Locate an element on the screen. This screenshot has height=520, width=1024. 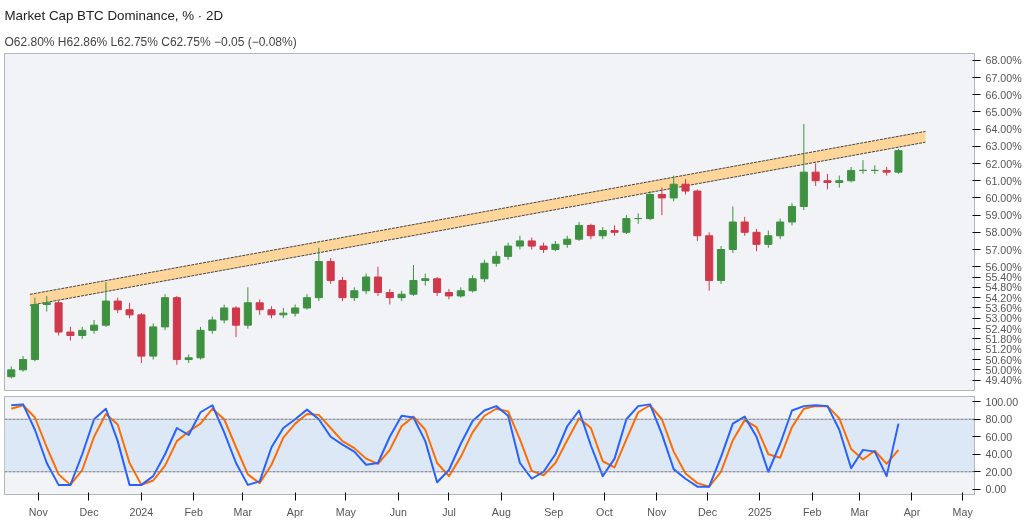
x-tick-label: Jun is located at coordinates (398, 511).